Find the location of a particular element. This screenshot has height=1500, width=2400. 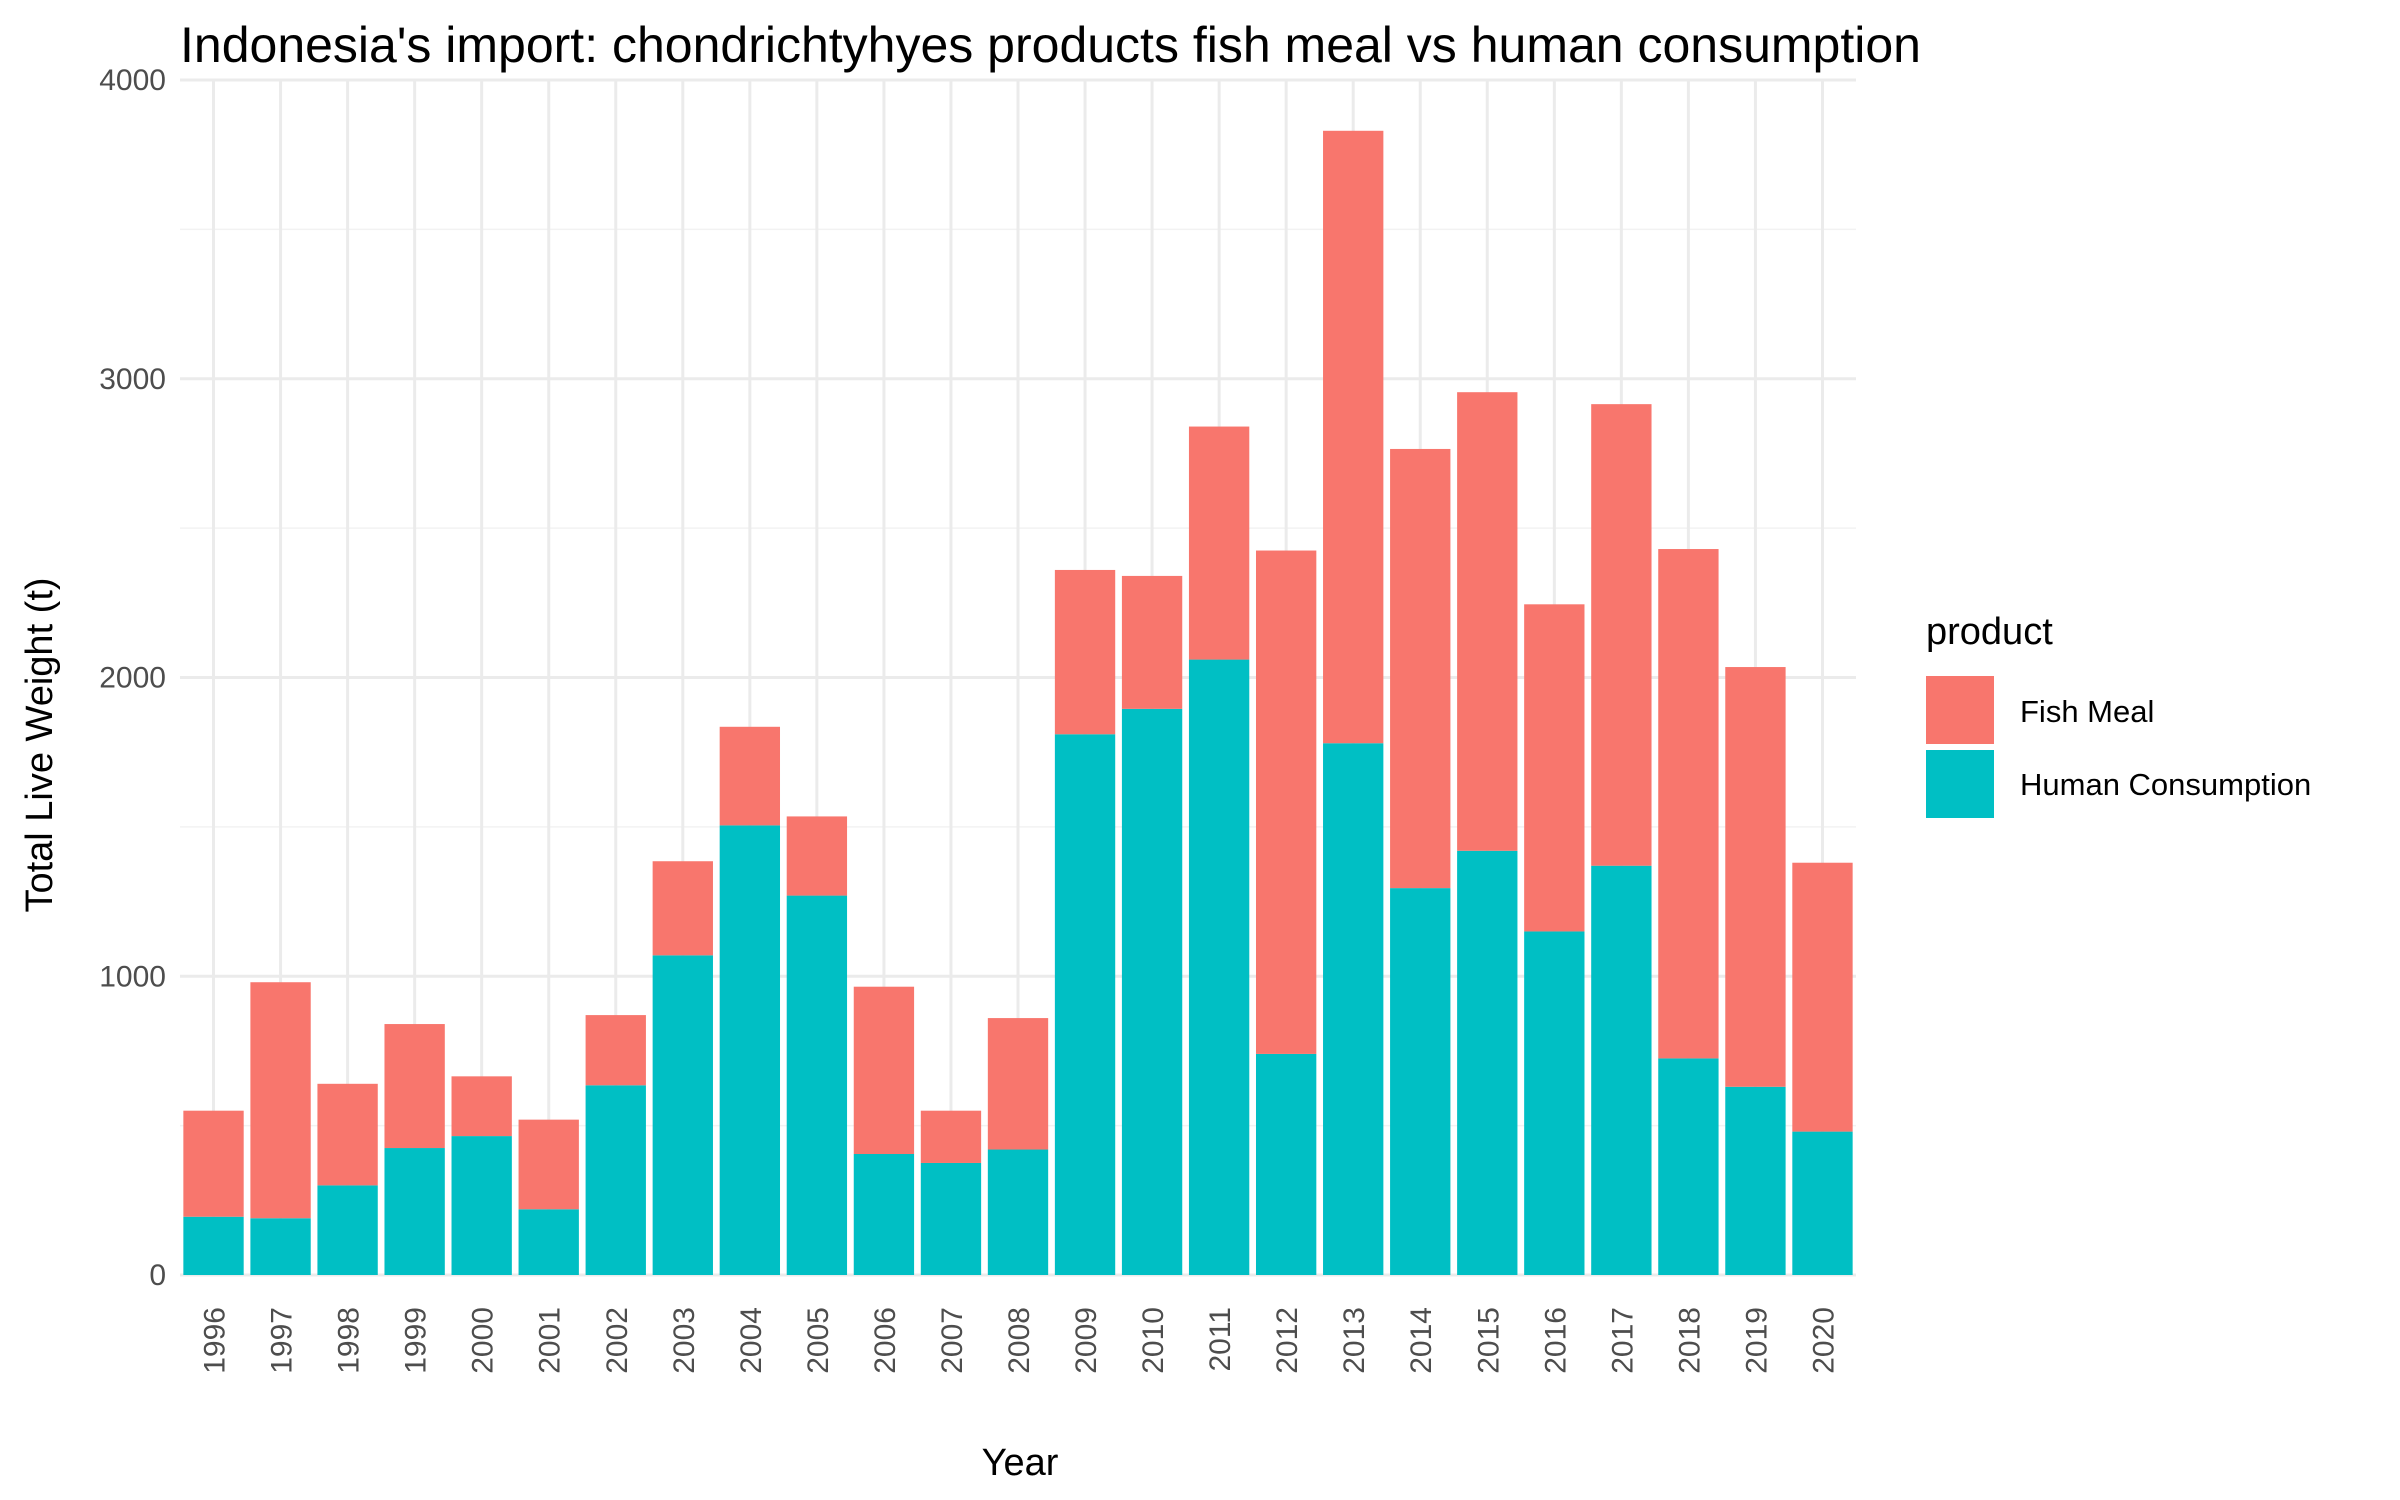

x-tick-label: 2011 is located at coordinates (1220, 1339).